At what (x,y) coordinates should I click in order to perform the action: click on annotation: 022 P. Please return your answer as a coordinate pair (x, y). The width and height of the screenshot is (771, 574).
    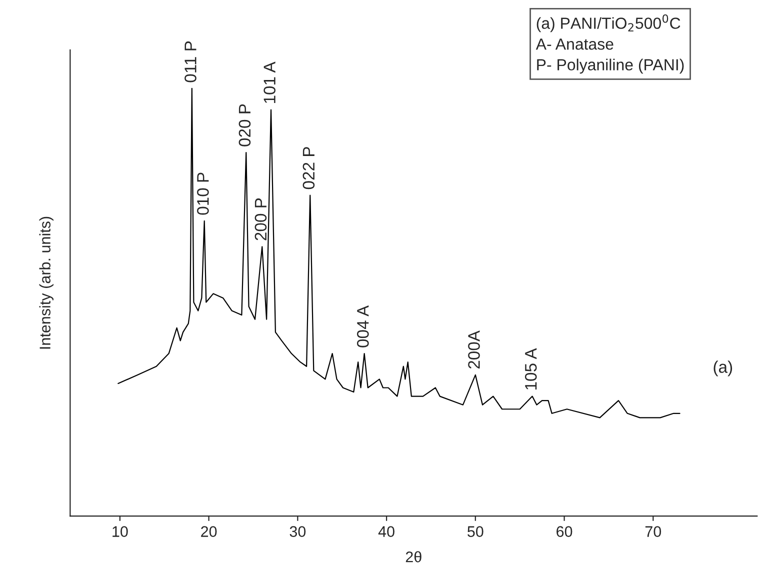
    Looking at the image, I should click on (308, 168).